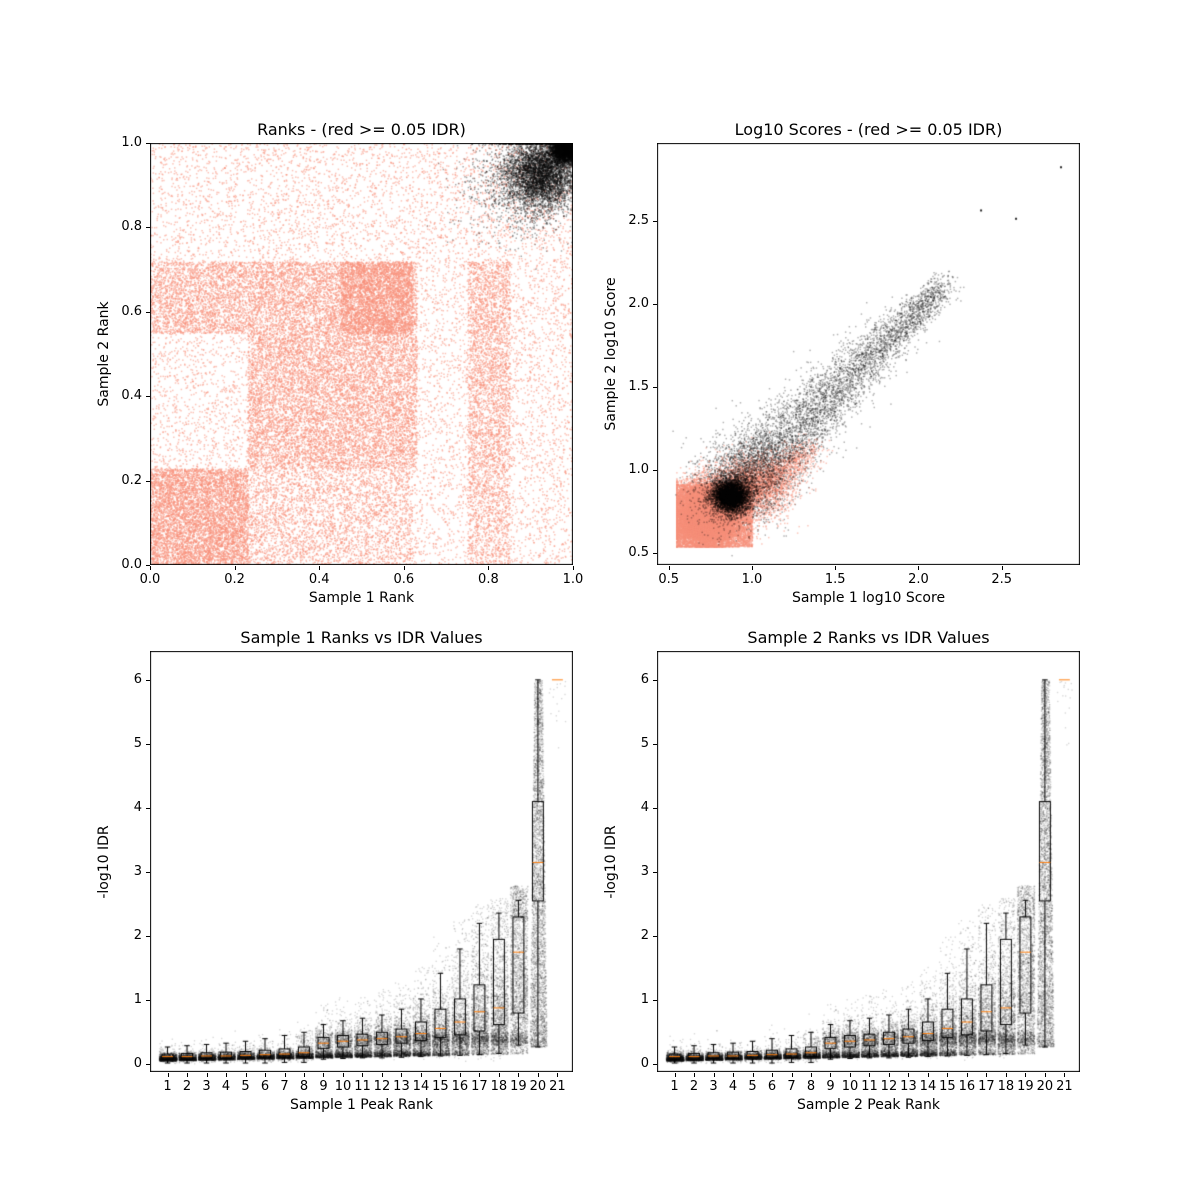 The image size is (1200, 1200). What do you see at coordinates (918, 579) in the screenshot?
I see `x-tick-label: 2.0` at bounding box center [918, 579].